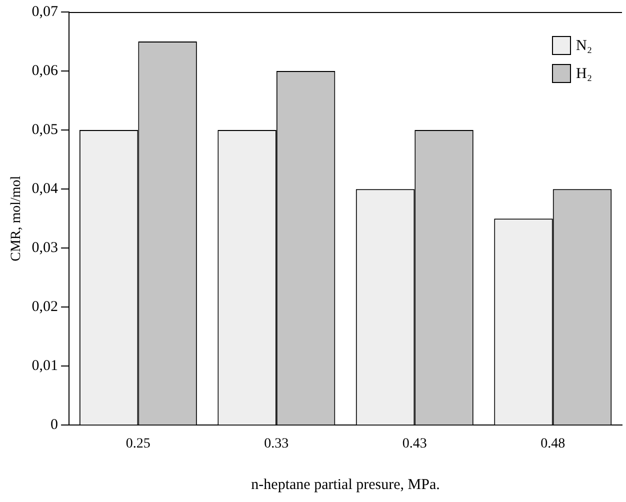  Describe the element at coordinates (276, 444) in the screenshot. I see `x-tick-label: 0.33` at that location.